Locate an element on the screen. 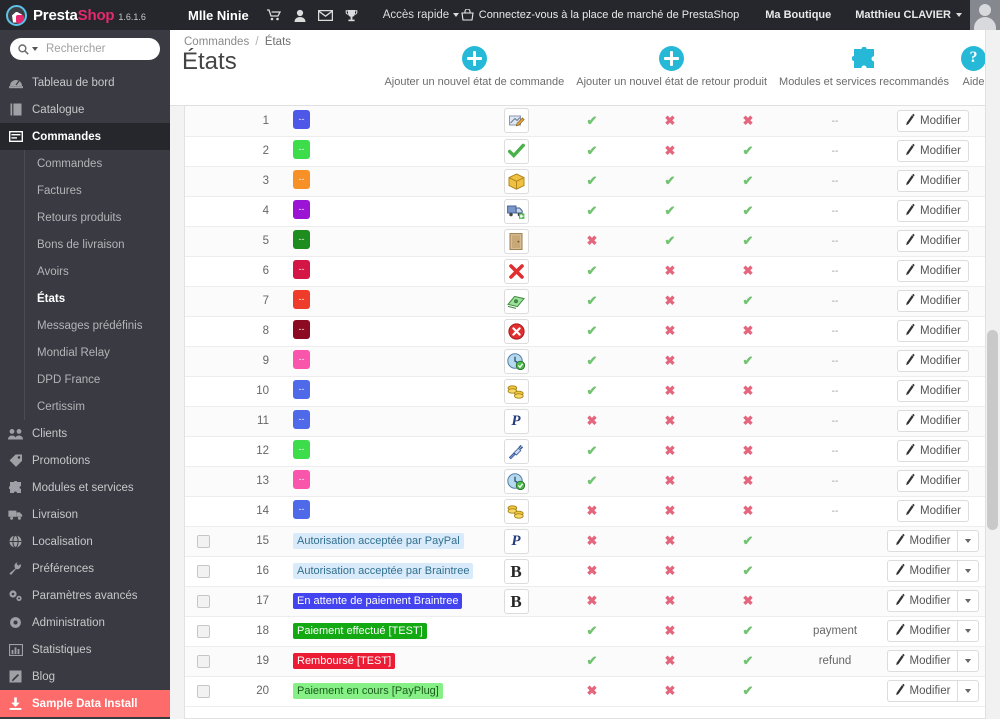  table-row: 9 ✔ ✖ ✔ -- Modifier is located at coordinates (585, 361).